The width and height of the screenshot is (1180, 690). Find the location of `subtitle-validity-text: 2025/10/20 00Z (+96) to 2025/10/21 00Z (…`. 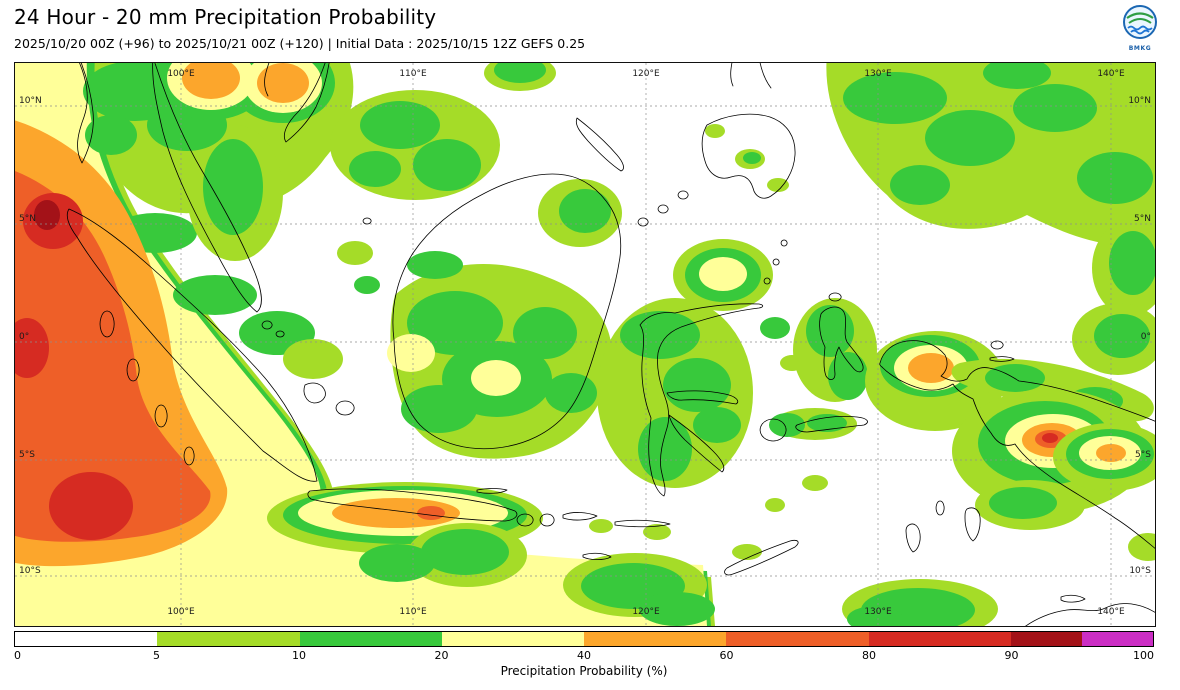

subtitle-validity-text: 2025/10/20 00Z (+96) to 2025/10/21 00Z (… is located at coordinates (300, 43).